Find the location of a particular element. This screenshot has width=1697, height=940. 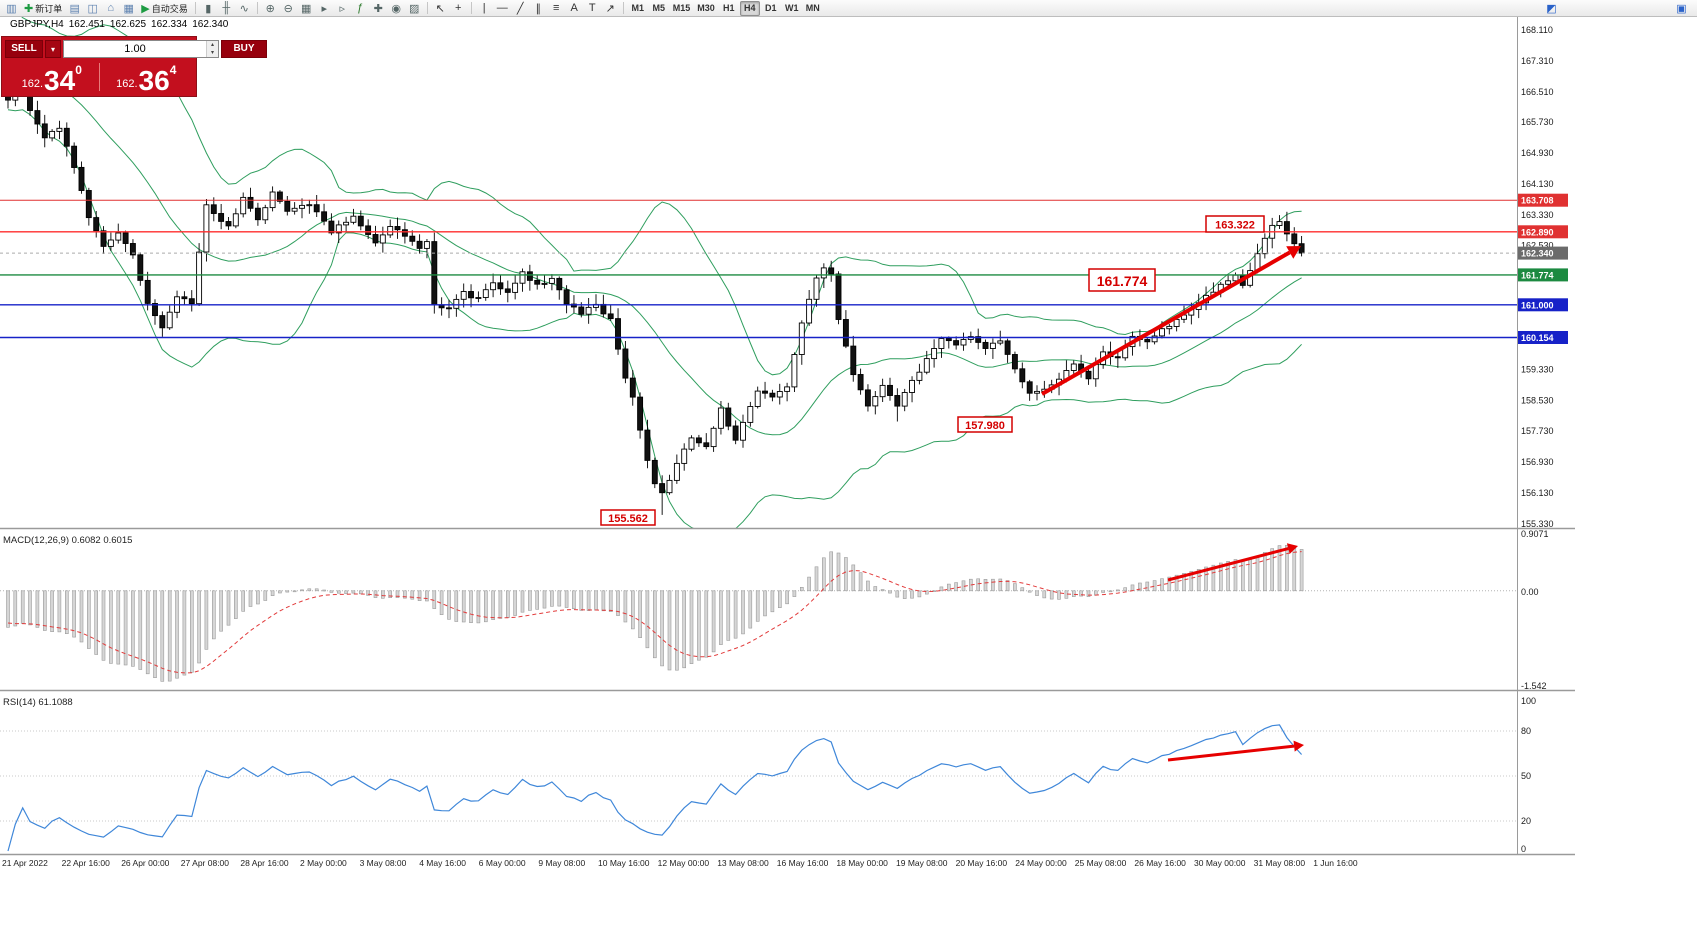

time-tick: 18 May 00:00 is located at coordinates (862, 863).